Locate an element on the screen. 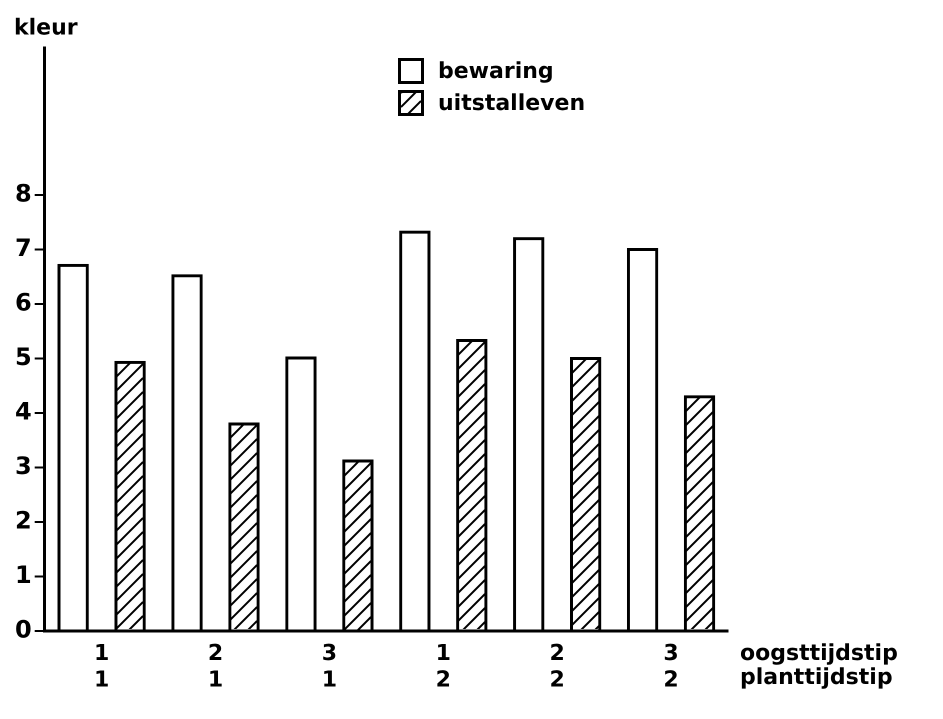 This screenshot has height=719, width=943. y-tick-label: 0 is located at coordinates (23, 629).